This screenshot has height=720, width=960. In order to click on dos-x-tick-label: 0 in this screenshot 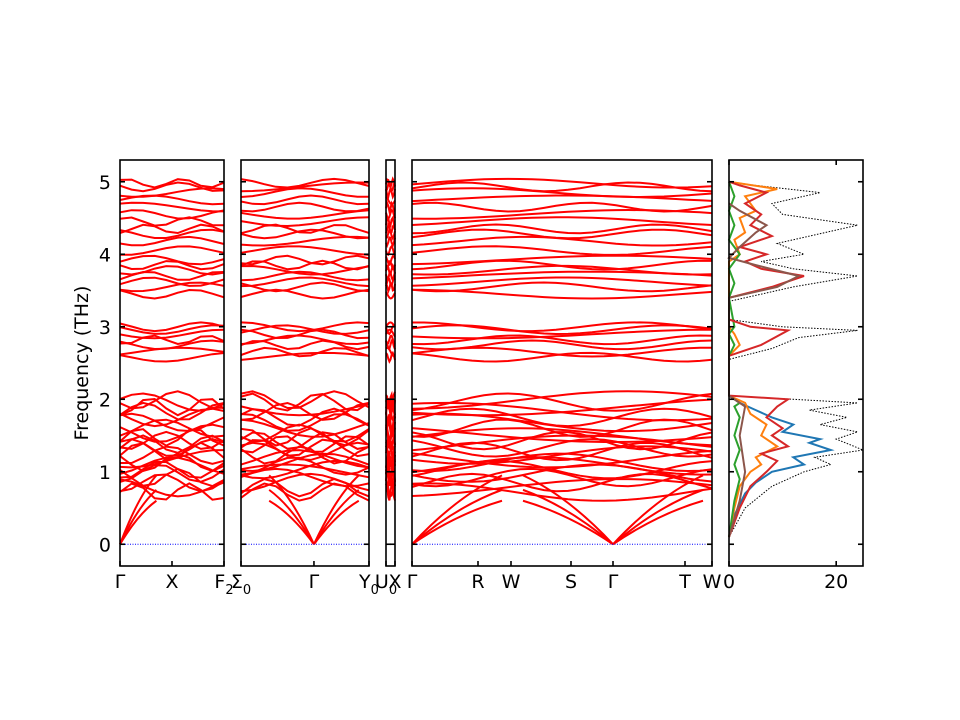, I will do `click(729, 582)`.